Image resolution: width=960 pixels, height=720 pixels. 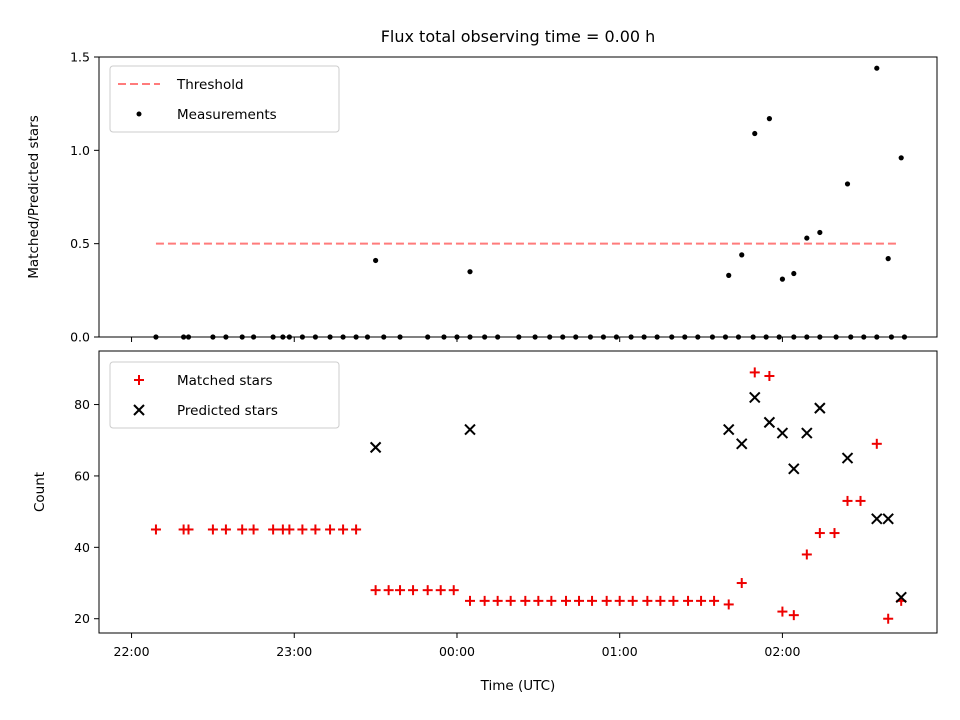 What do you see at coordinates (80, 57) in the screenshot?
I see `top-y-tick-label: 1.5` at bounding box center [80, 57].